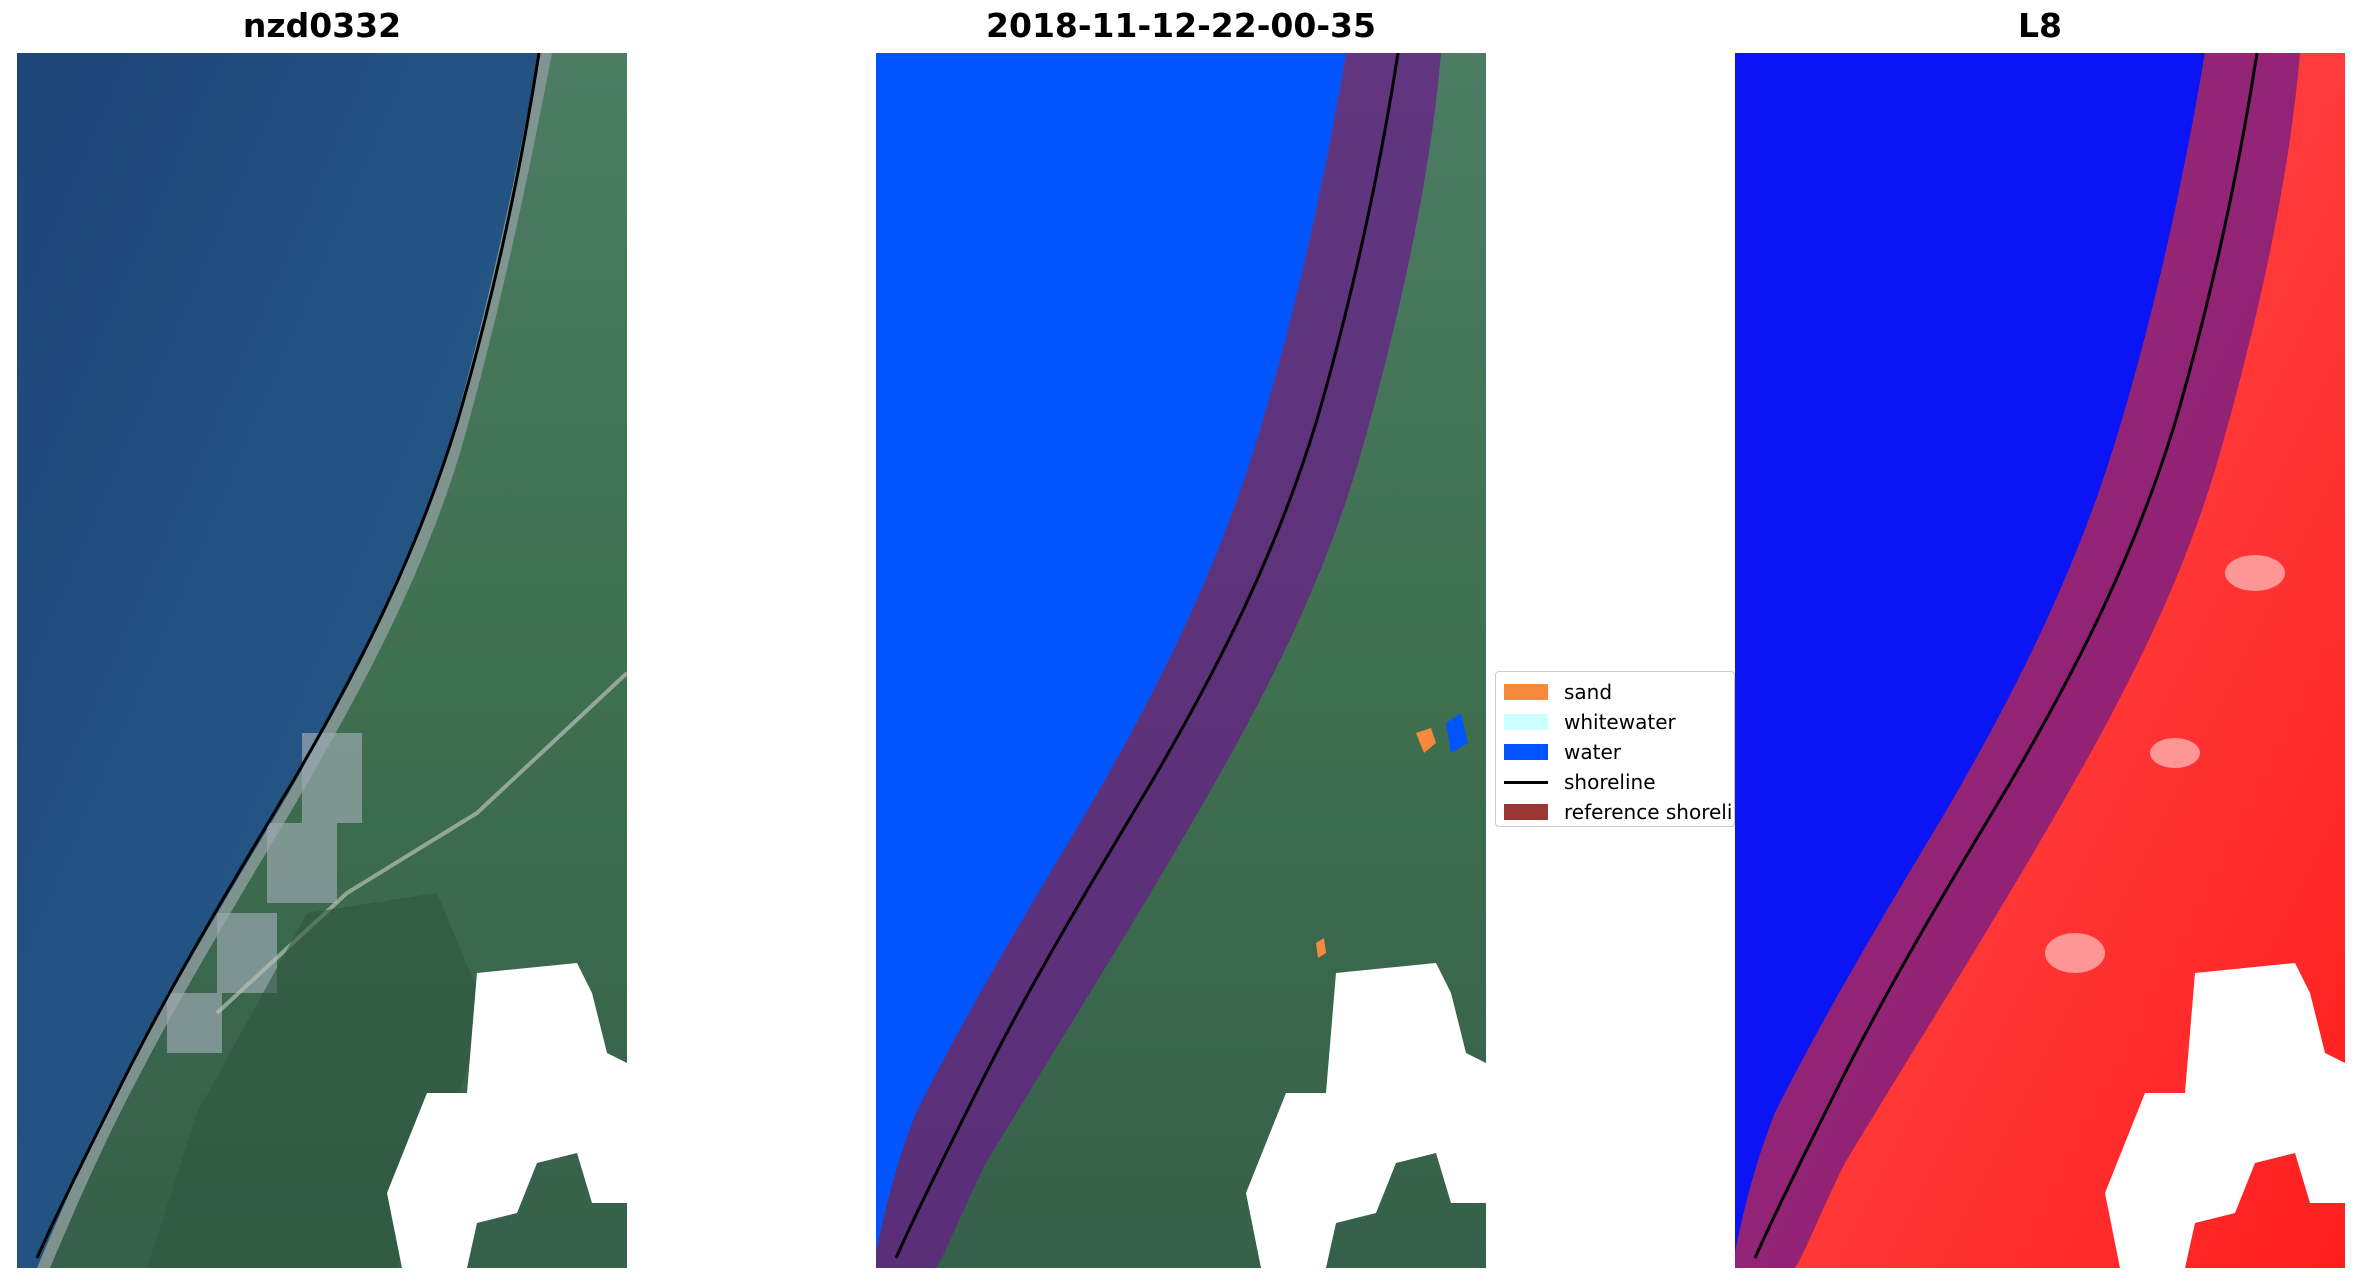 This screenshot has width=2358, height=1283. I want to click on legend-label-sand: sand, so click(1588, 692).